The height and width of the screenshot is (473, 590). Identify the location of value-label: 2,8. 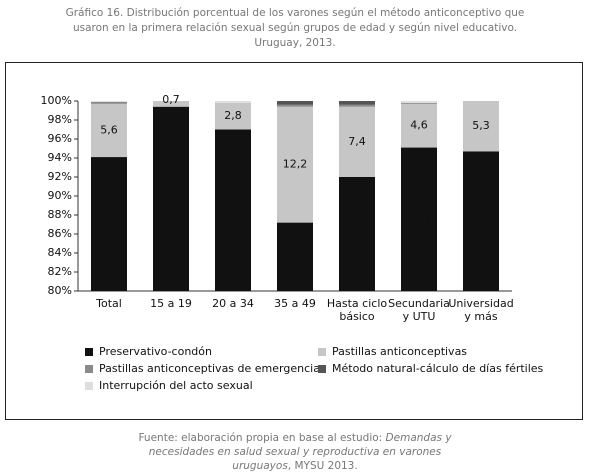
(233, 115).